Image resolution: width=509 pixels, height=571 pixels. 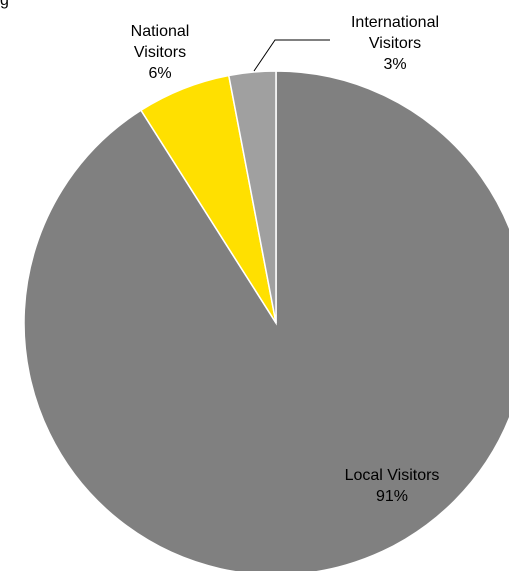 What do you see at coordinates (160, 31) in the screenshot?
I see `label-national-visitors-line: National` at bounding box center [160, 31].